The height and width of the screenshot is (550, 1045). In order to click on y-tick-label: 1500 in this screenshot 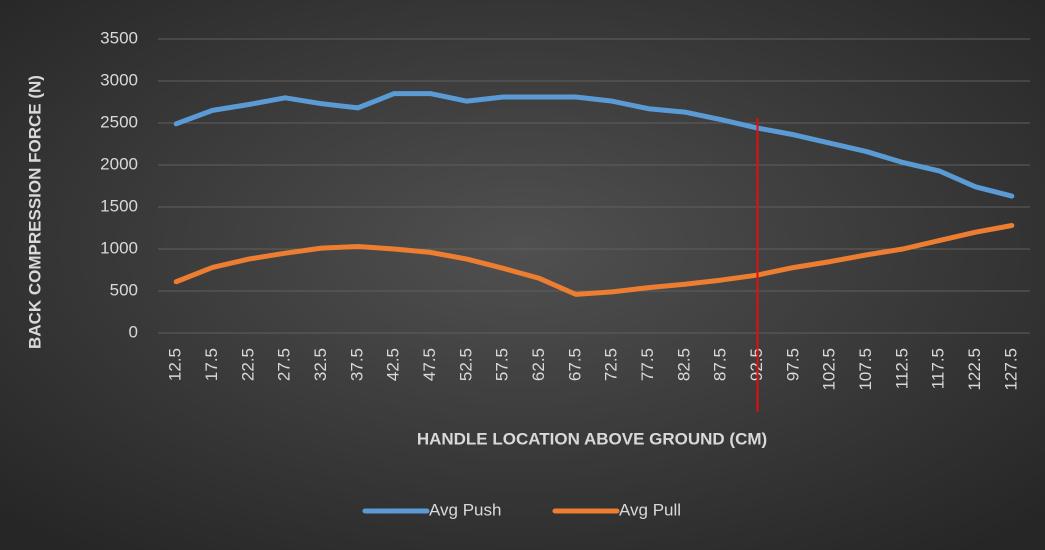, I will do `click(119, 205)`.